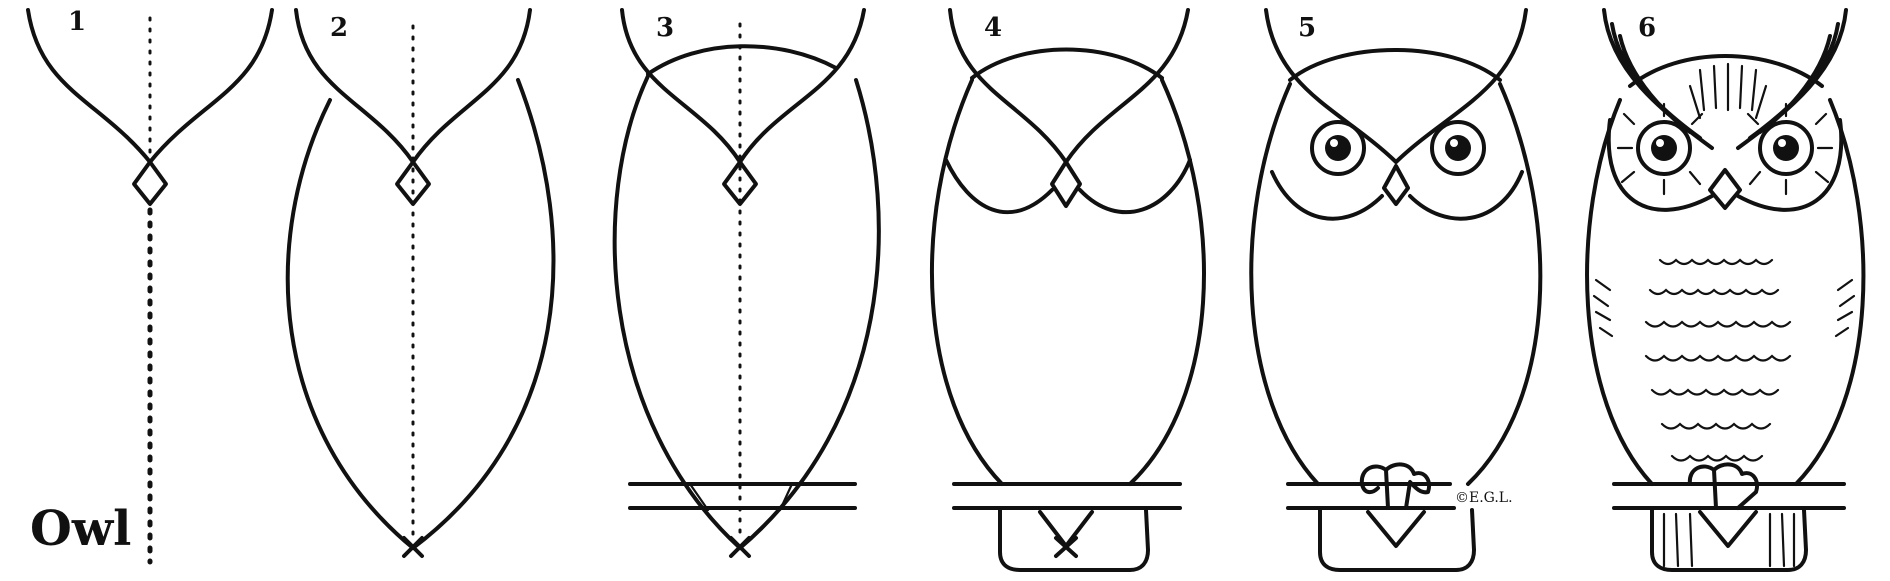 This screenshot has height=581, width=1890. Describe the element at coordinates (1066, 534) in the screenshot. I see `step-4-tail-x` at that location.